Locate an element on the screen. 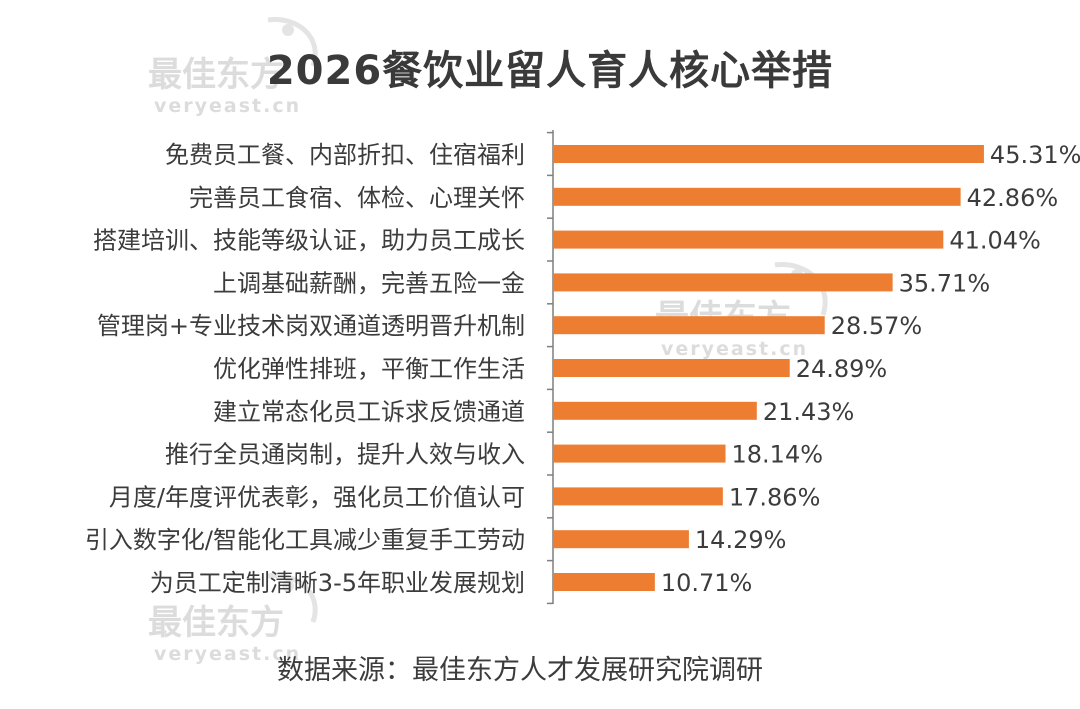  value-label: 41.04% is located at coordinates (995, 241).